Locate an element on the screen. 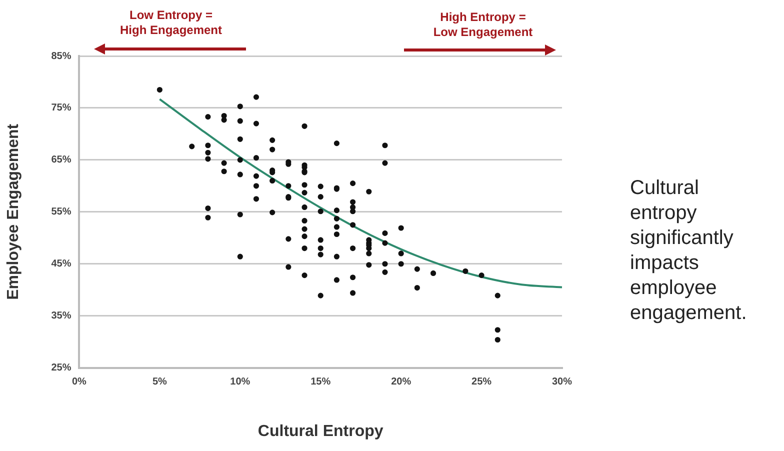  x-tick-label: 25% is located at coordinates (482, 382).